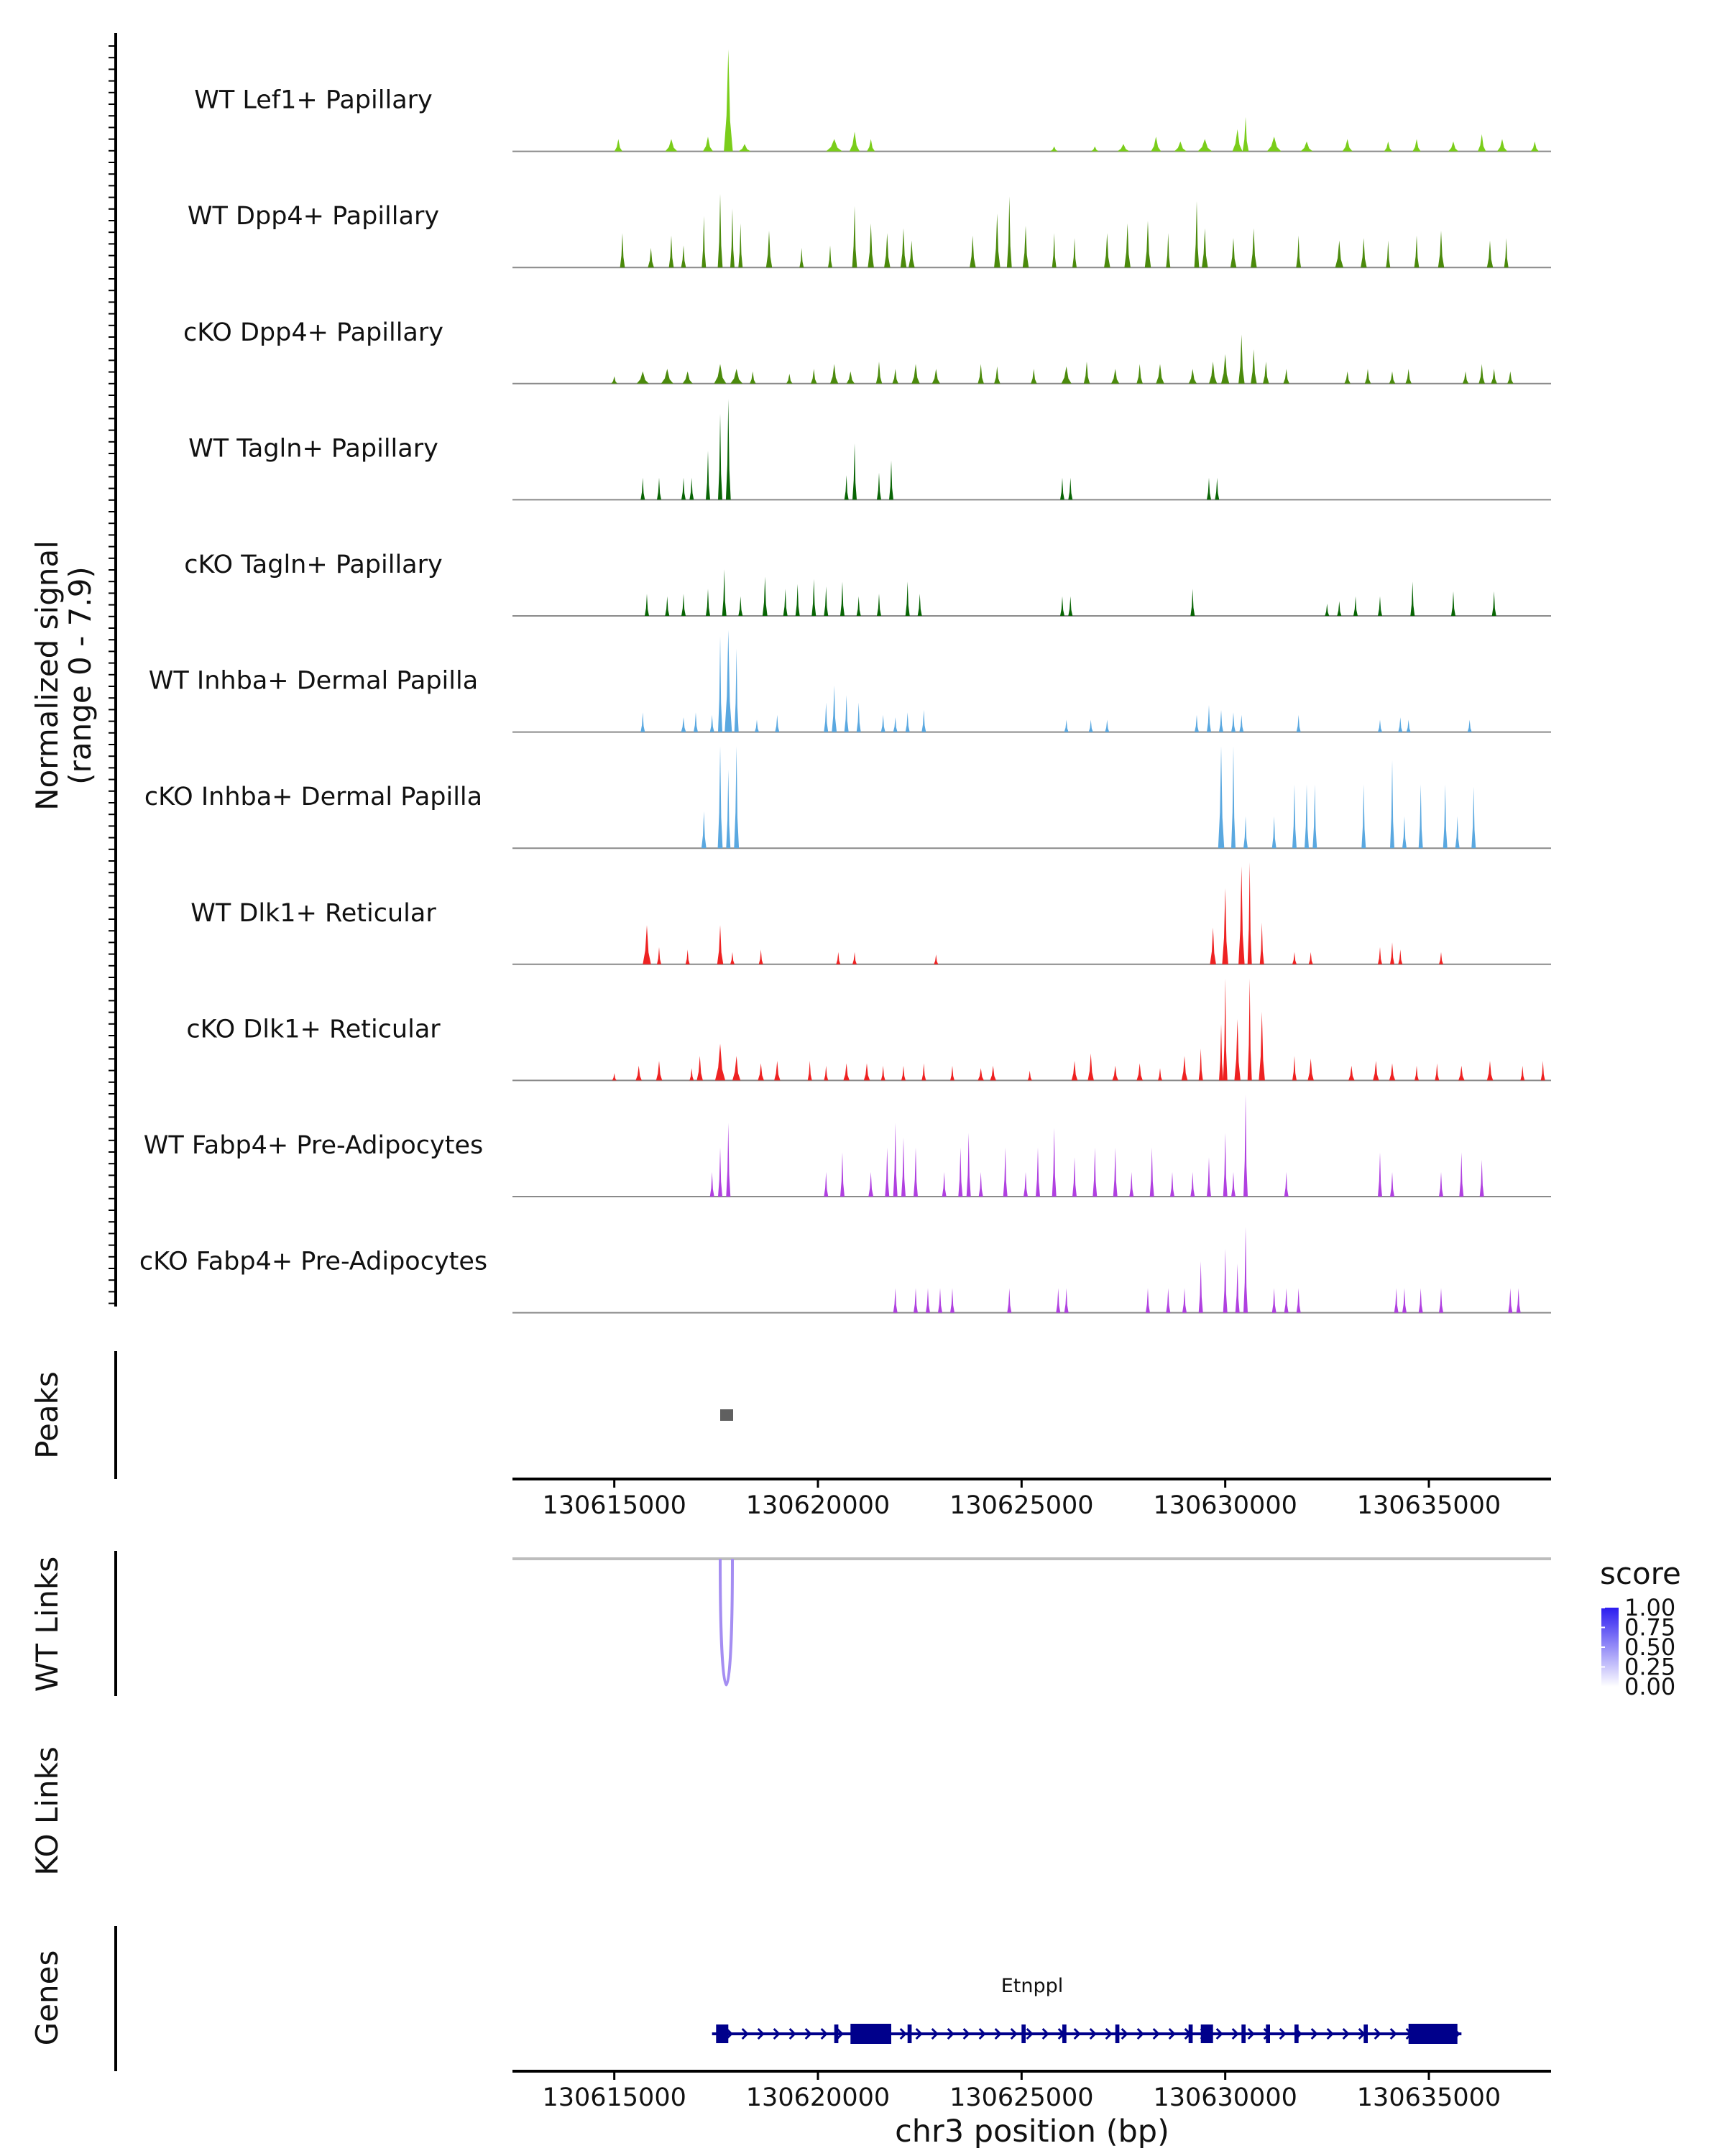 This screenshot has width=1725, height=2156. Describe the element at coordinates (869, 450) in the screenshot. I see `track-3: WT Tagln+ Papillary` at that location.